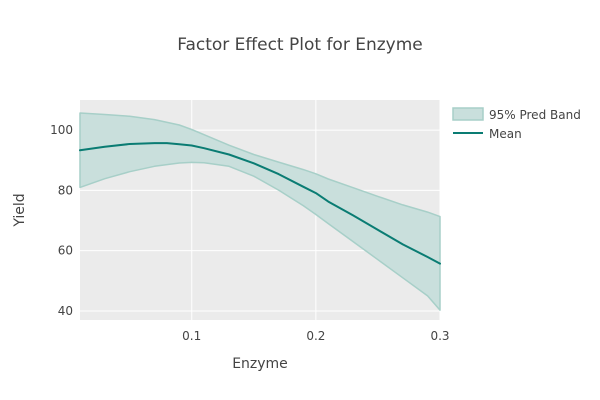 The image size is (600, 400). What do you see at coordinates (65, 311) in the screenshot?
I see `y-tick-label: 40` at bounding box center [65, 311].